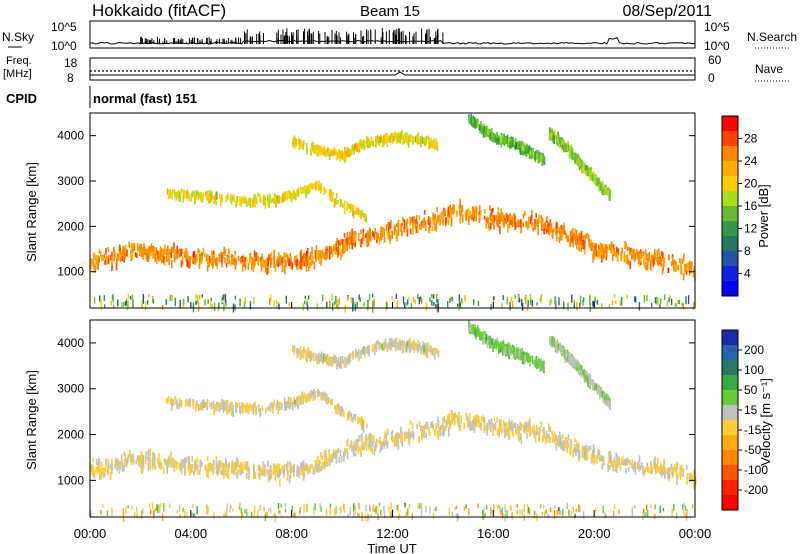 This screenshot has height=554, width=800. Describe the element at coordinates (730, 289) in the screenshot. I see `power-colorbar-swatch` at that location.